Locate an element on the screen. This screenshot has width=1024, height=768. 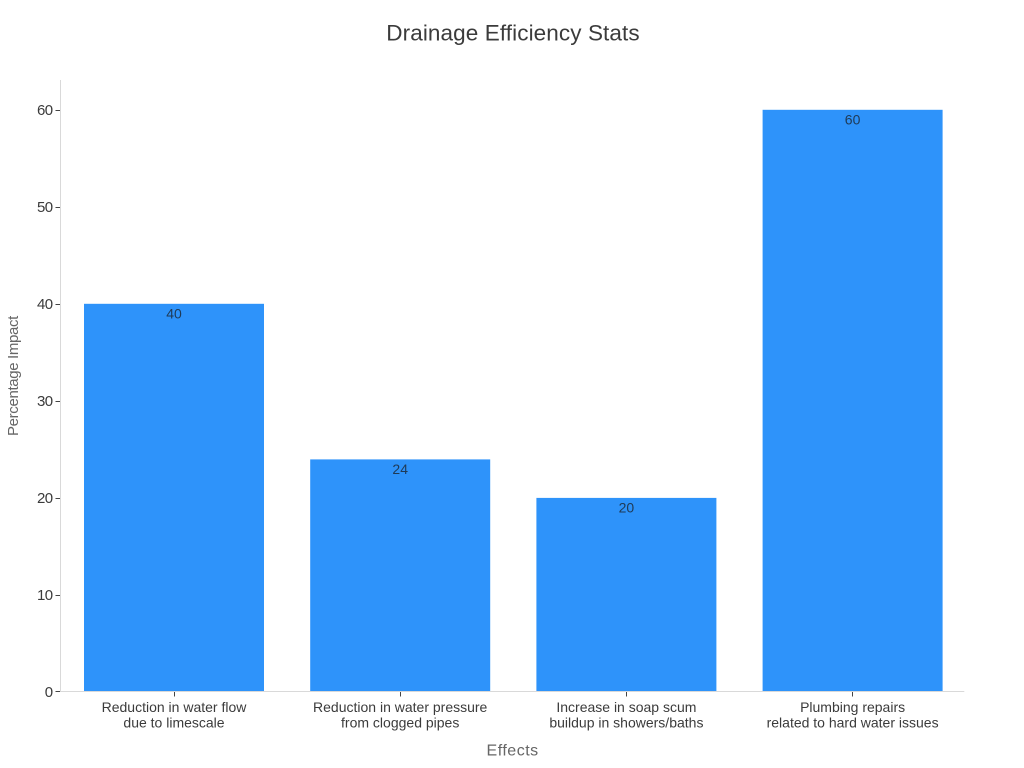
svg-text: Reduction in water flow is located at coordinates (175, 707).